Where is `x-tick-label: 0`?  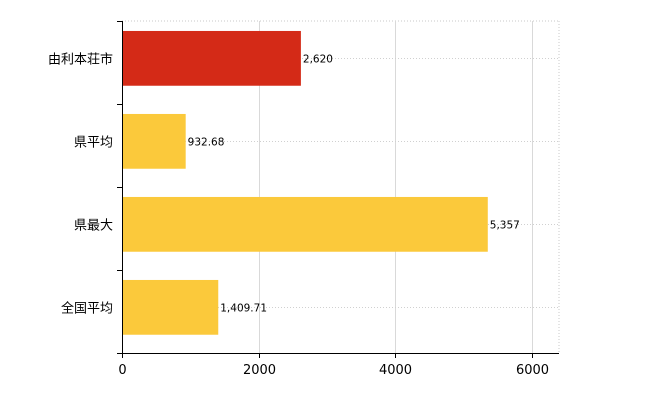
x-tick-label: 0 is located at coordinates (122, 370).